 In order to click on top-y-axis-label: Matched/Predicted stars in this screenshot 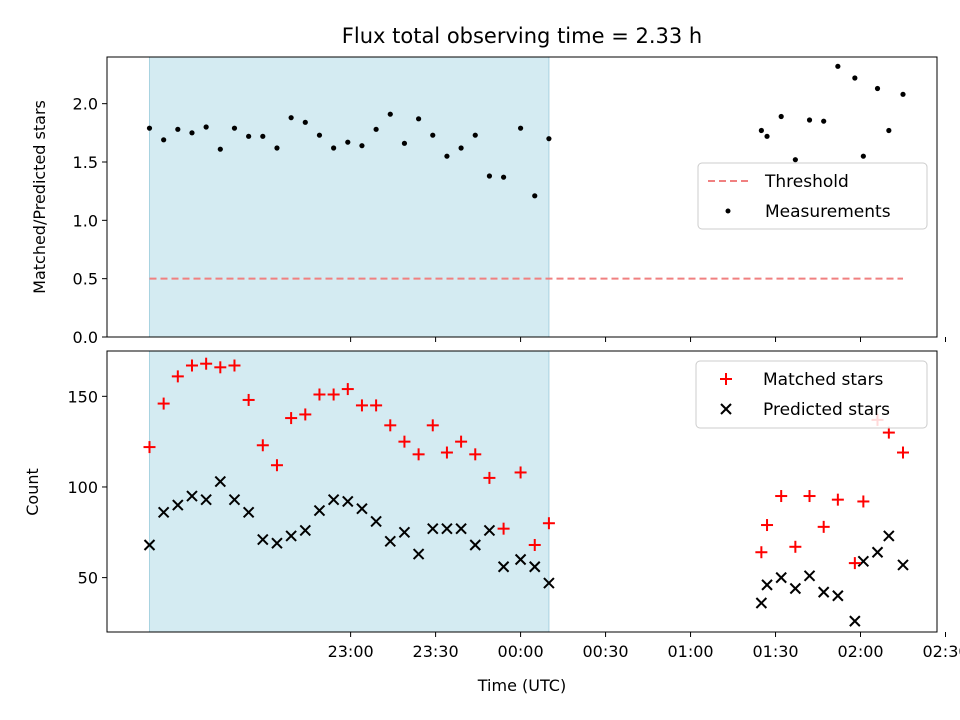, I will do `click(39, 197)`.